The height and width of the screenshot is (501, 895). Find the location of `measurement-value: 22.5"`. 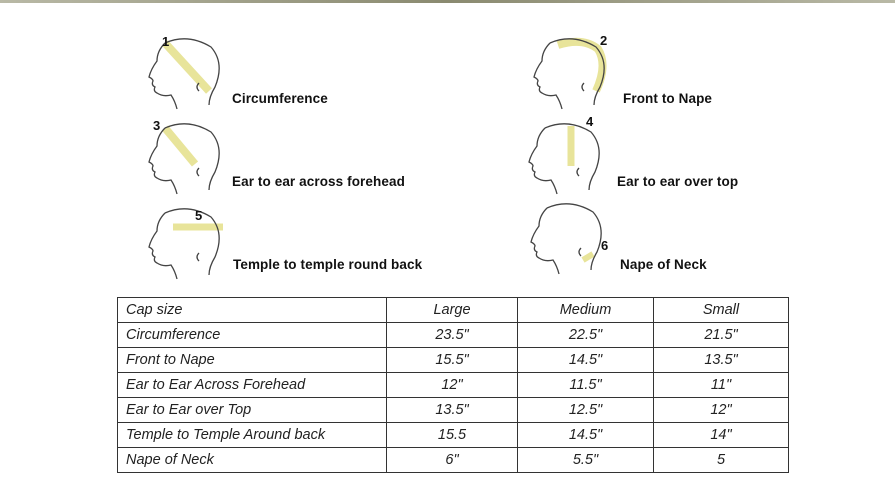

measurement-value: 22.5" is located at coordinates (585, 335).